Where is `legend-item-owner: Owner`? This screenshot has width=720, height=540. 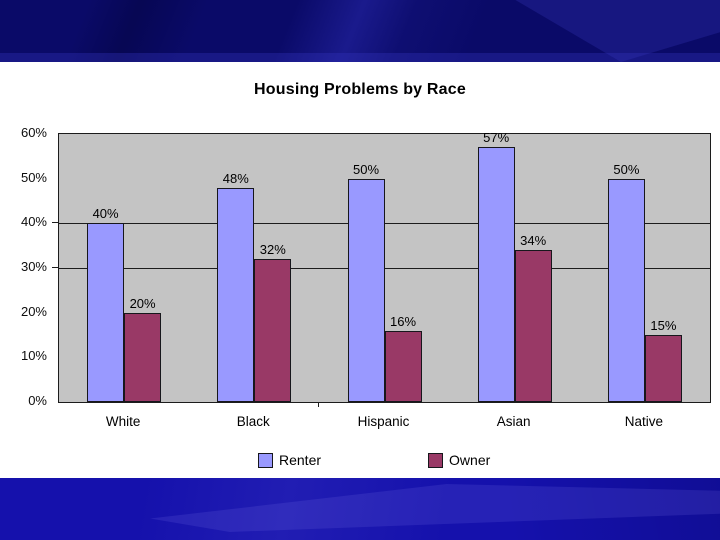
legend-item-owner: Owner is located at coordinates (459, 460).